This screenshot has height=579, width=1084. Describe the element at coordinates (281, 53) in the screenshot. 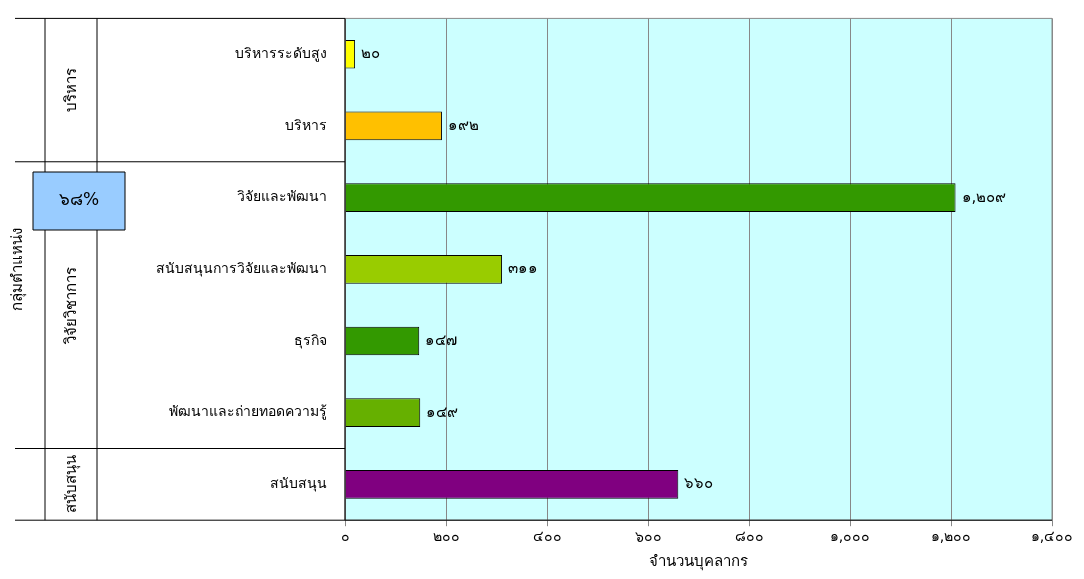

I see `y-tick-label: บริหารระดับสูง` at that location.